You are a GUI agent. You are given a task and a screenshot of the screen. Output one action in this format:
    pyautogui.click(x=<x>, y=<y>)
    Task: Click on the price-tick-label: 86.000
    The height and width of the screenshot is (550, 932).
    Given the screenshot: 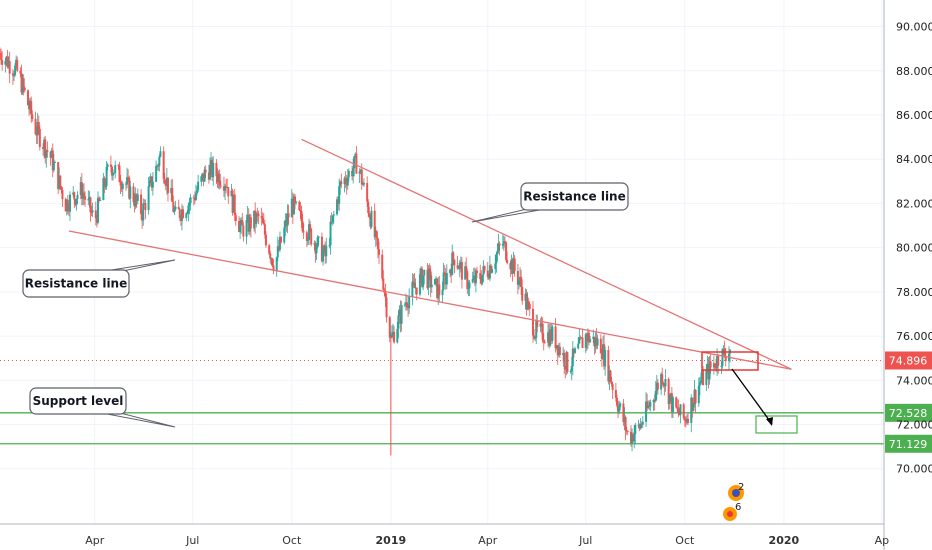 What is the action you would take?
    pyautogui.click(x=914, y=115)
    